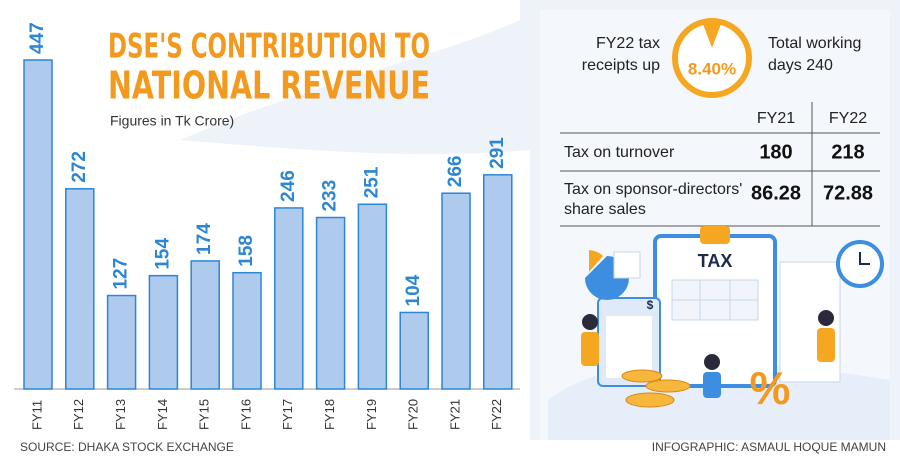 The image size is (900, 464). I want to click on chart-title: NATIONAL REVENUE, so click(269, 86).